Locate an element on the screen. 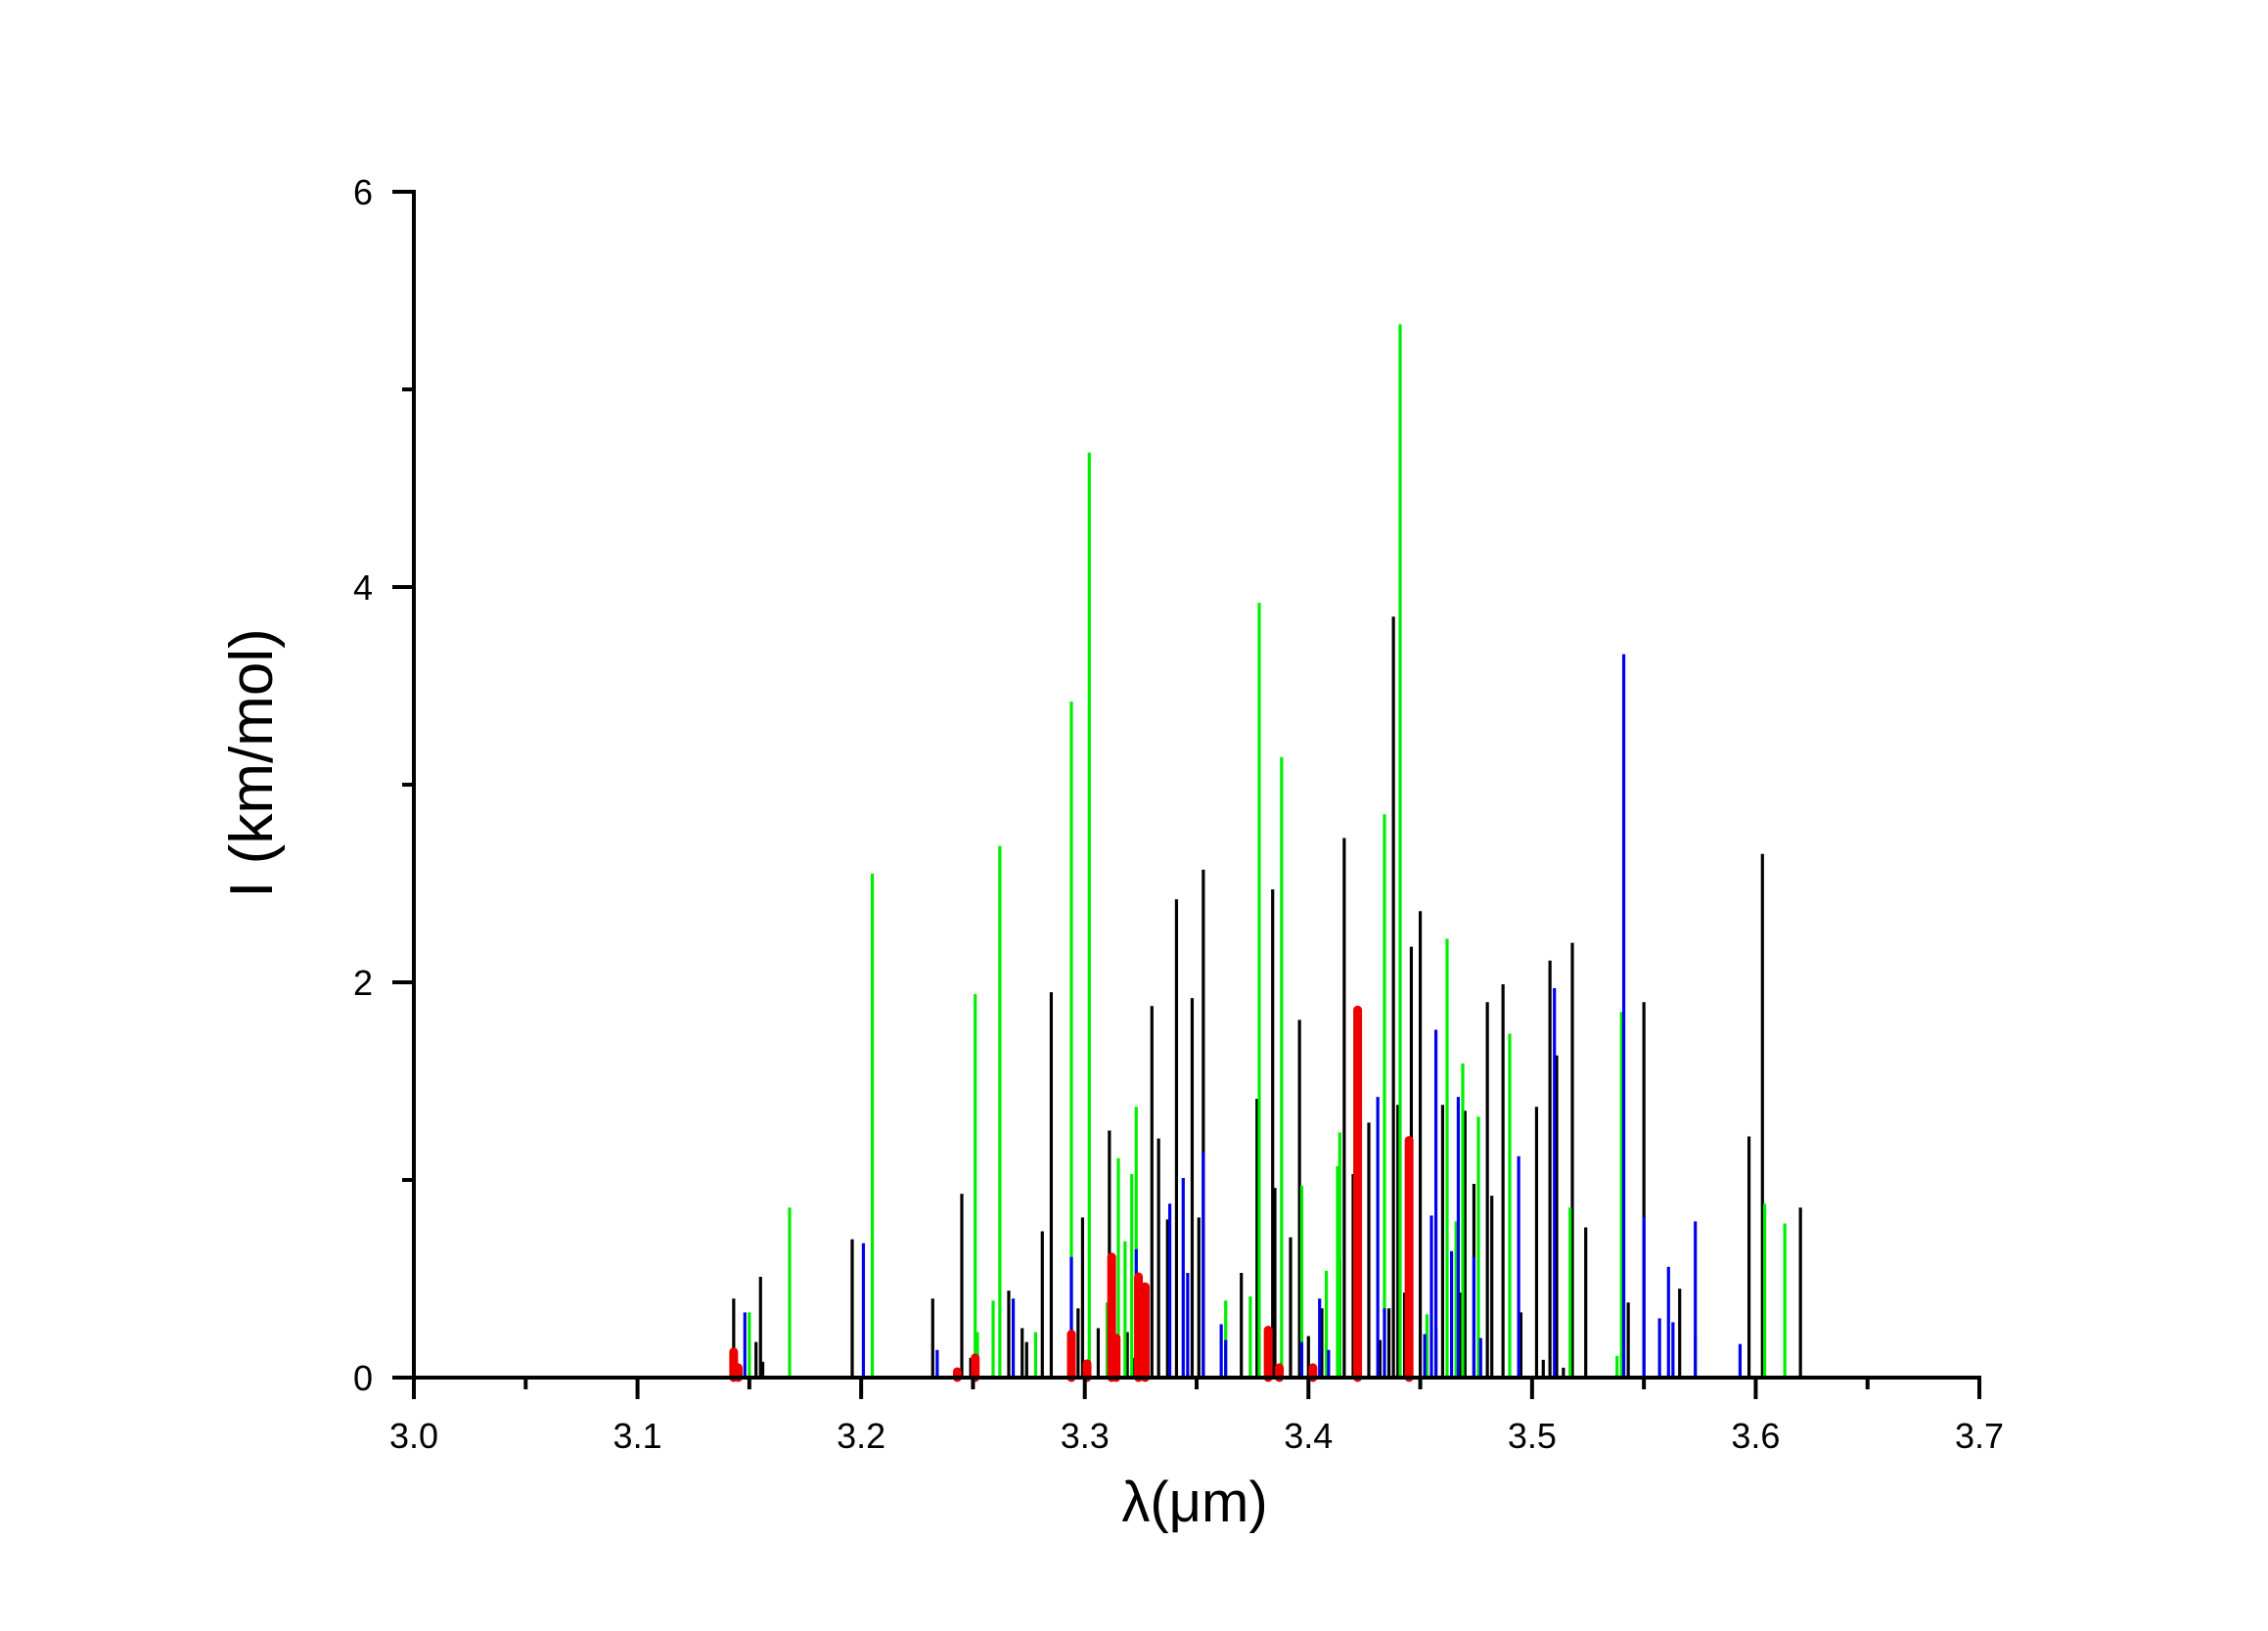 This screenshot has height=1631, width=2268. y-tick-label-2: 4 is located at coordinates (363, 587).